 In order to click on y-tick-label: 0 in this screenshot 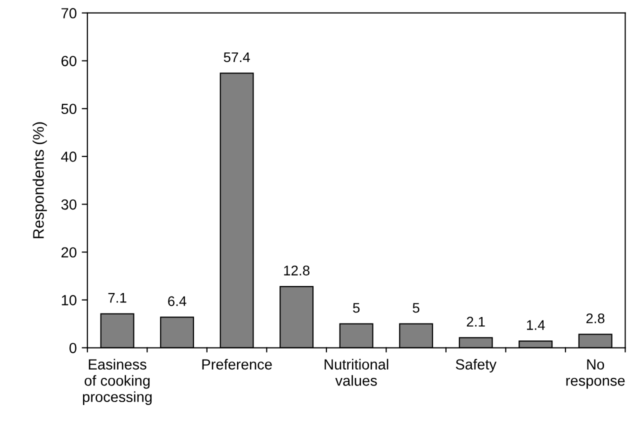, I will do `click(72, 348)`.